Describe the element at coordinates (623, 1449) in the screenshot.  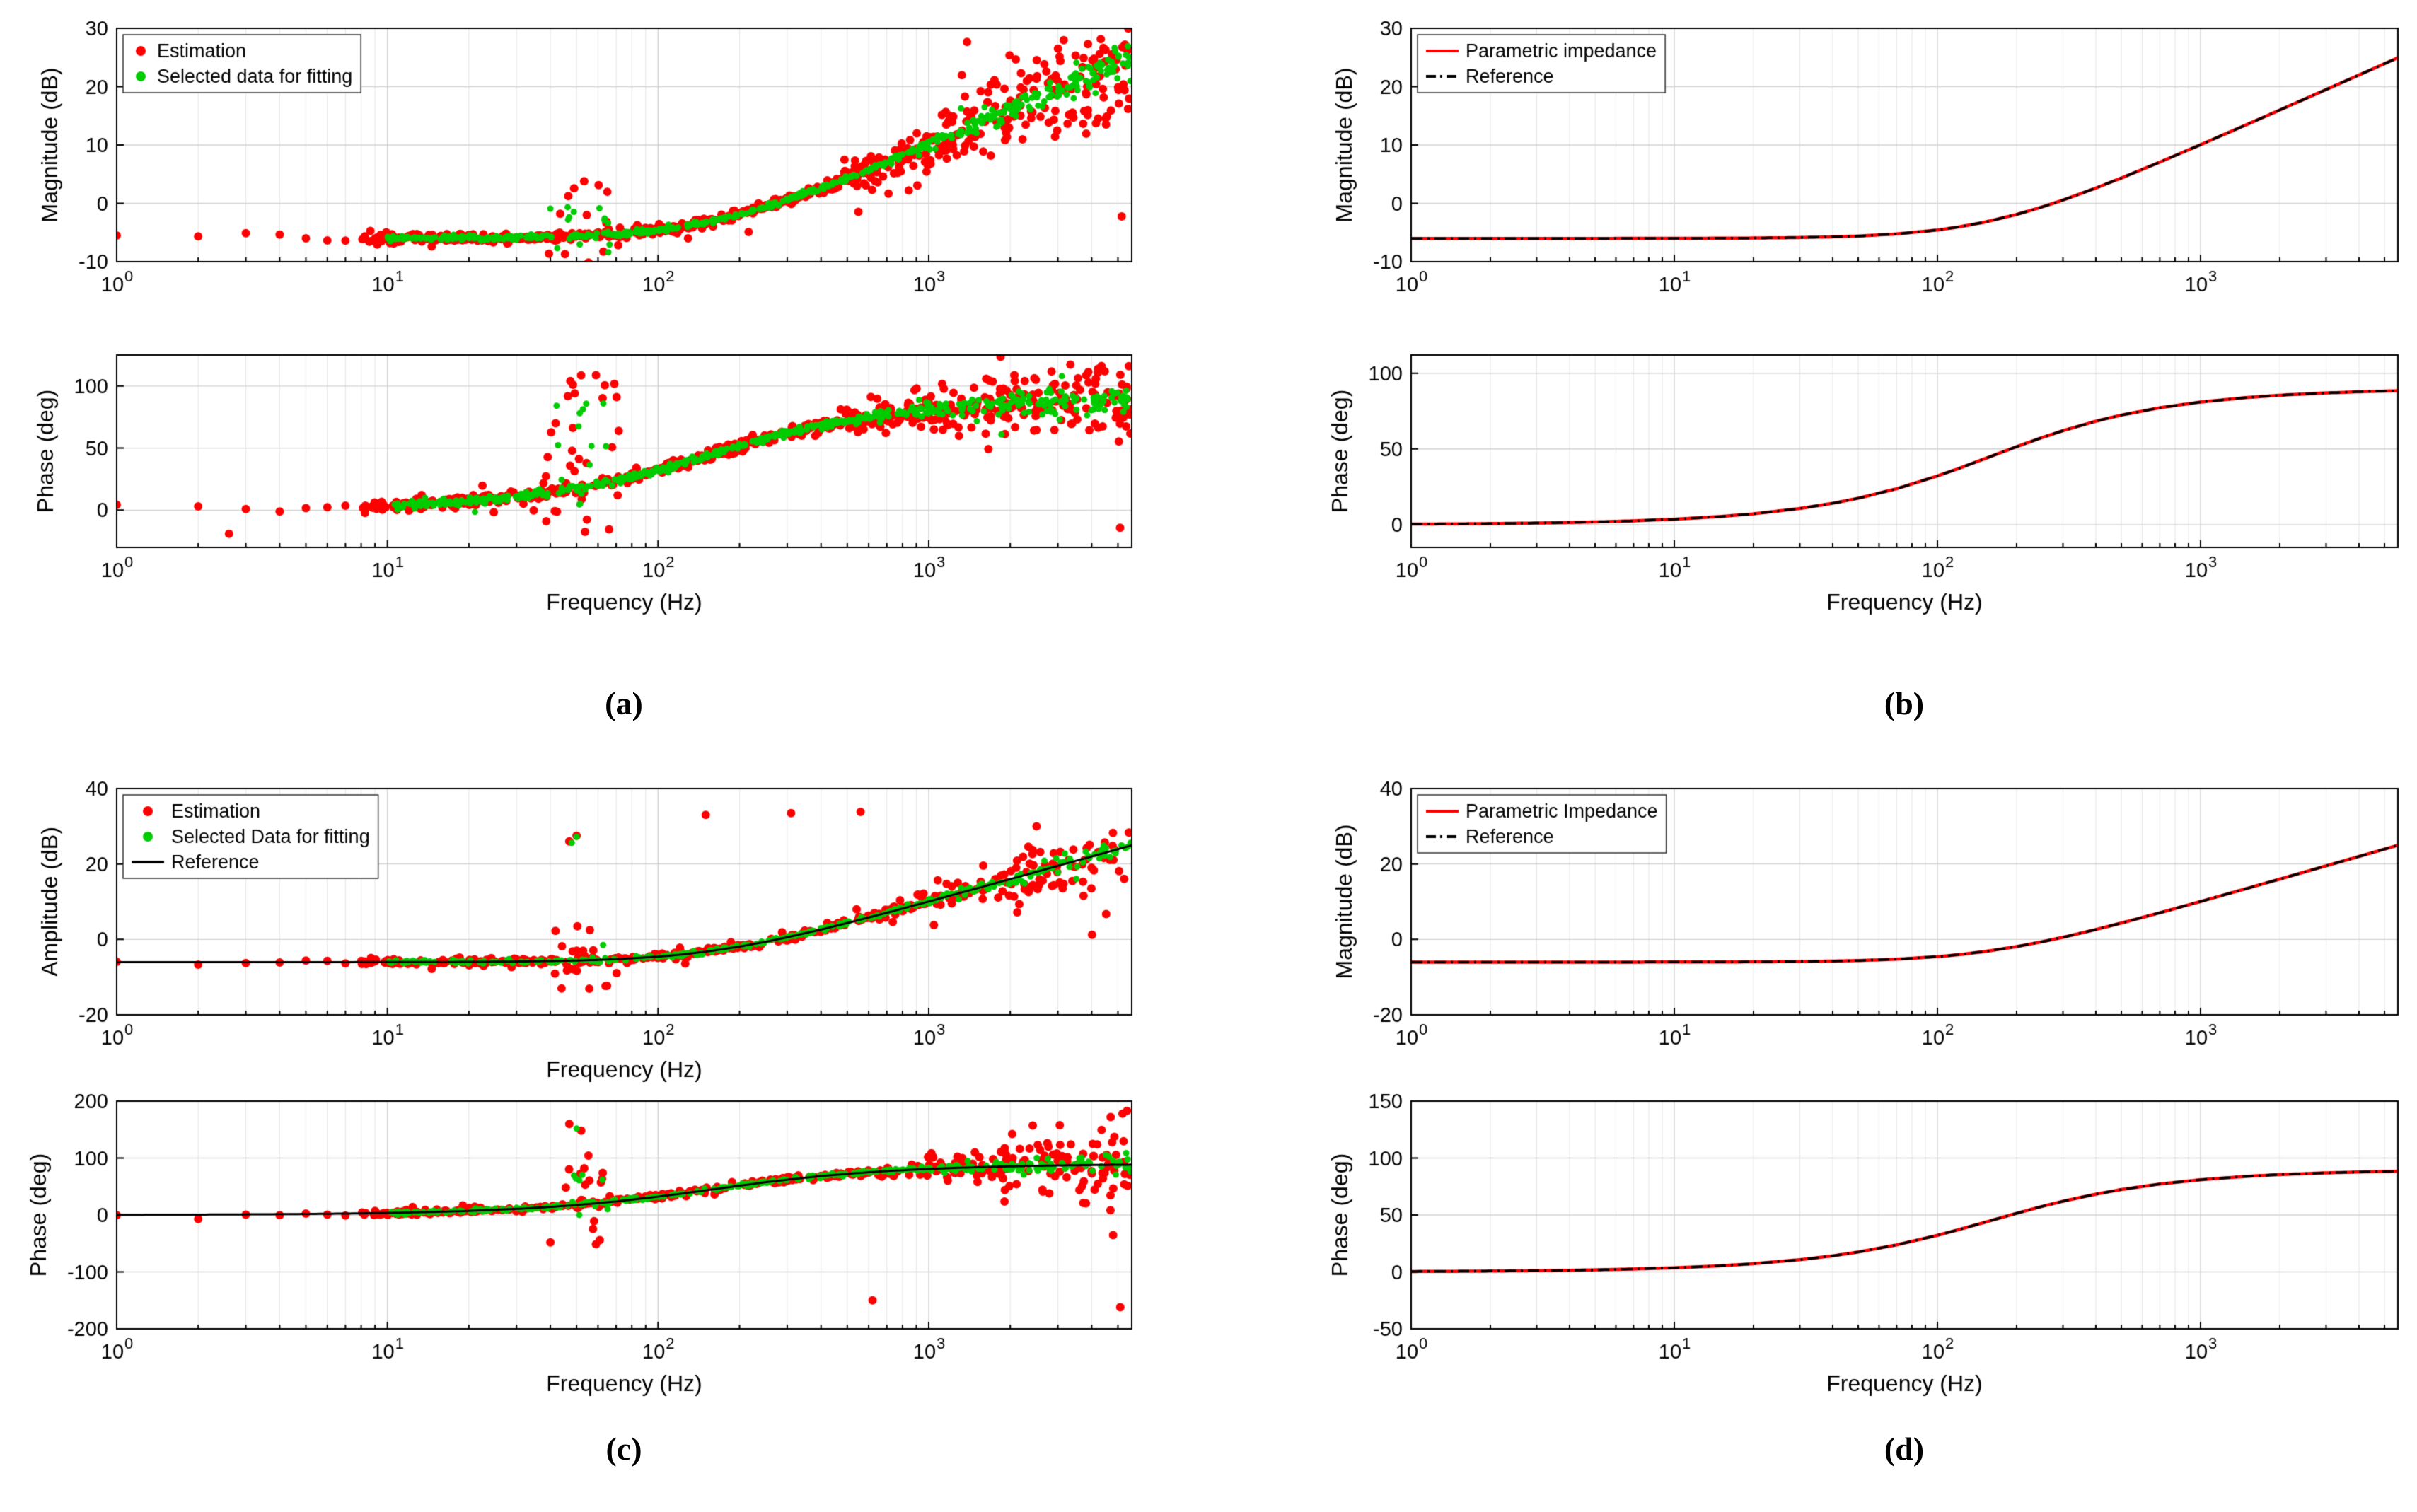
I see `subfigure-c-caption: (c)` at that location.